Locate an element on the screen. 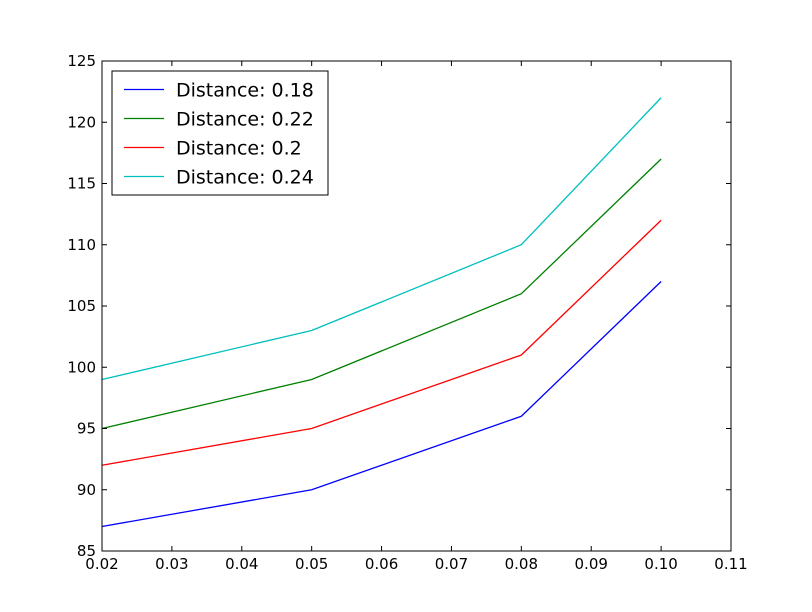 This screenshot has width=812, height=612. x-tick-label: 0.03 is located at coordinates (171, 564).